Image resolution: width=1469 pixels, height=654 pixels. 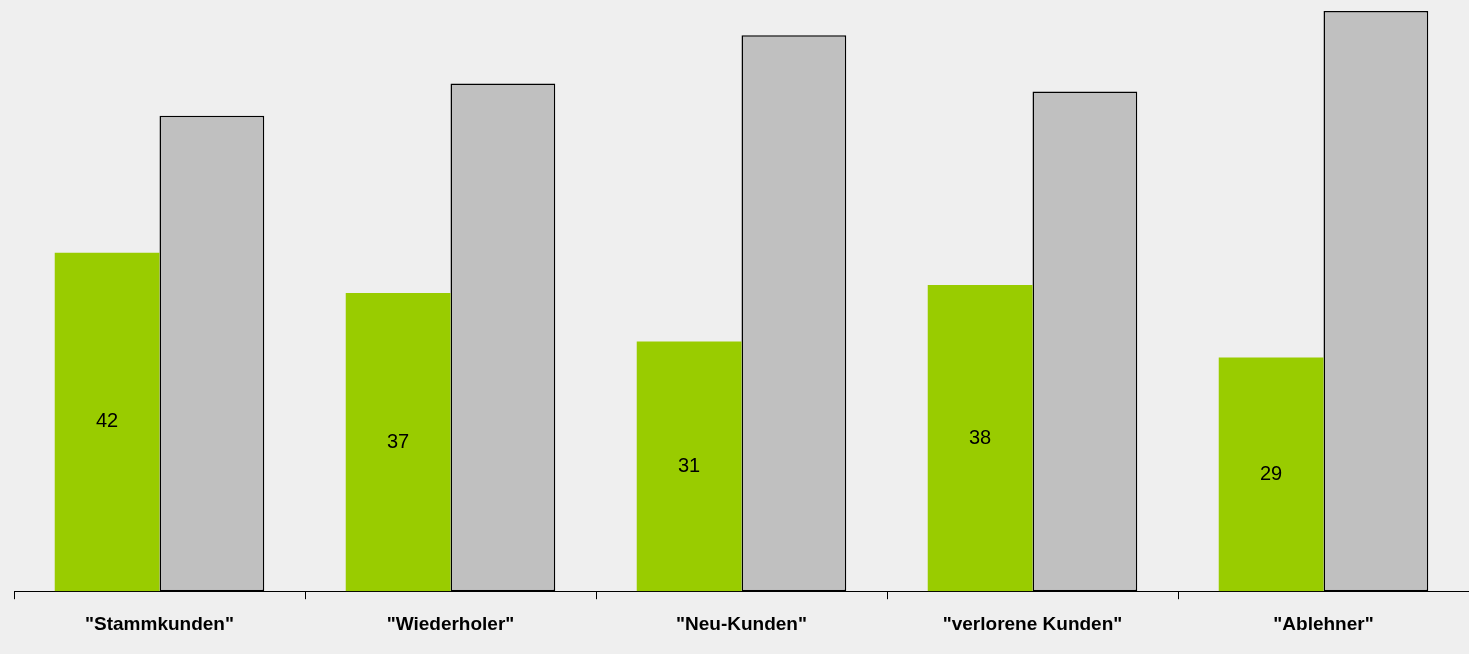 What do you see at coordinates (741, 623) in the screenshot?
I see `x-tick-label: "Neu-Kunden"` at bounding box center [741, 623].